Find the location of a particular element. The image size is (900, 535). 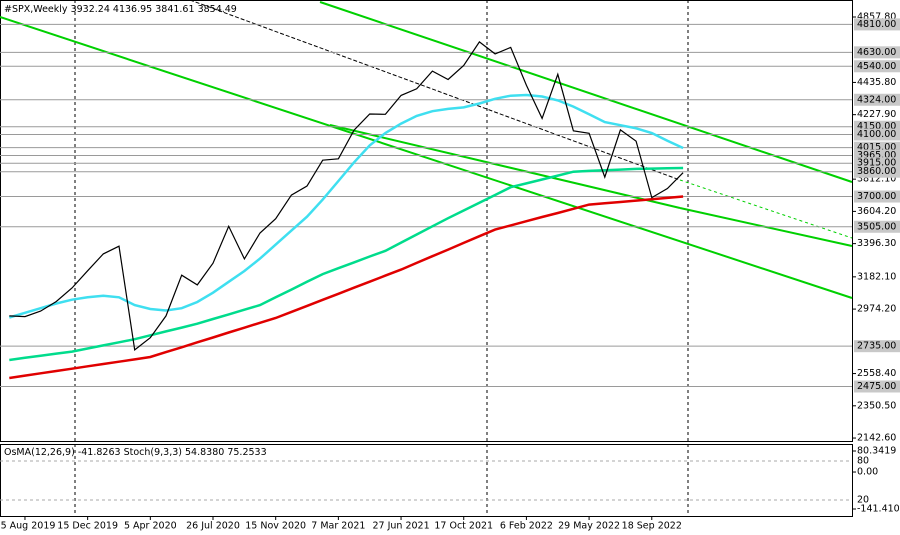

title: #SPX,Weekly is located at coordinates (36, 9).